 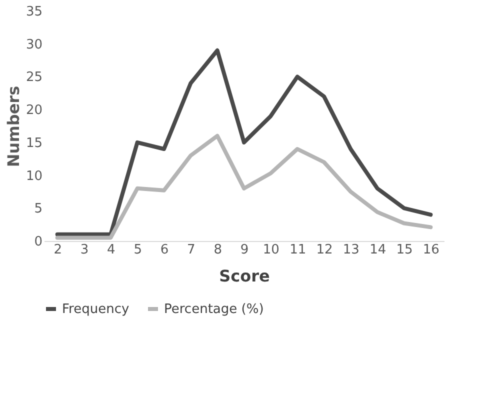 I want to click on x-tick-label: 4, so click(x=111, y=250).